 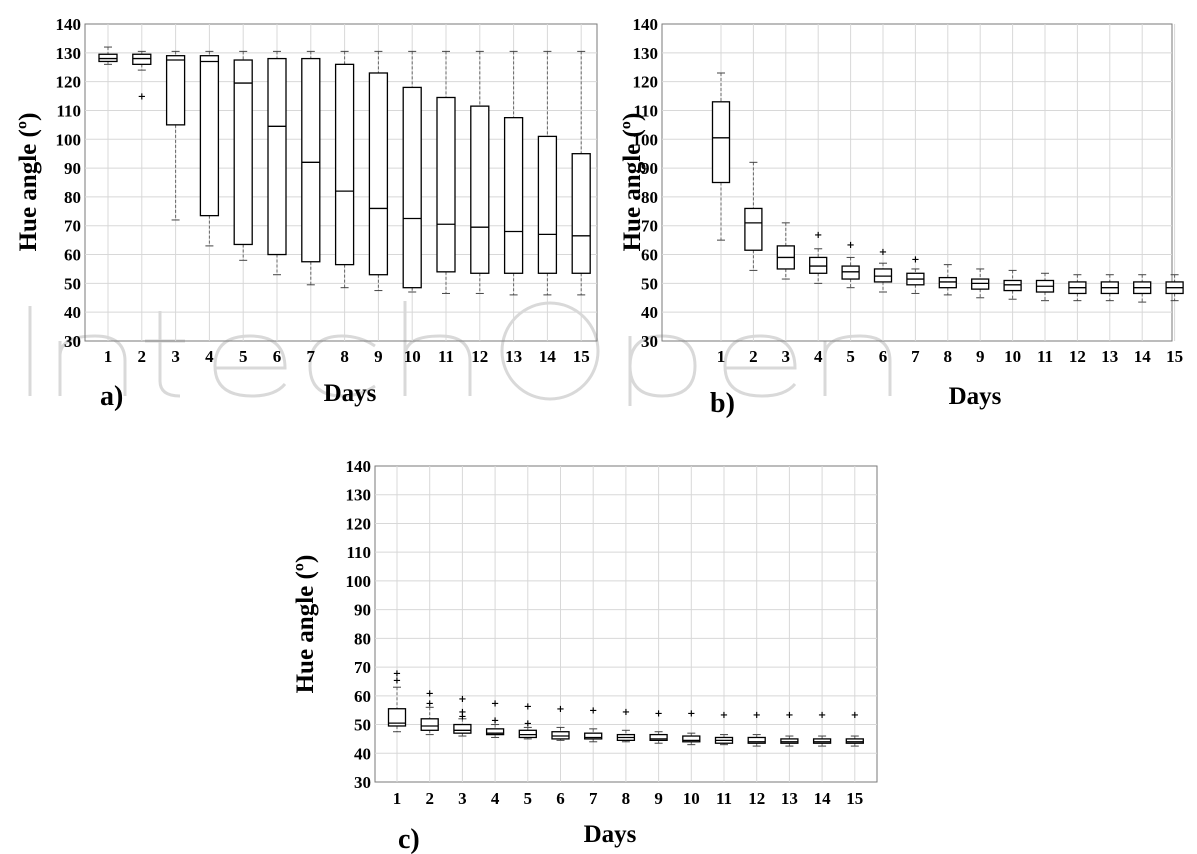 What do you see at coordinates (756, 728) in the screenshot?
I see `box-day-12: +` at bounding box center [756, 728].